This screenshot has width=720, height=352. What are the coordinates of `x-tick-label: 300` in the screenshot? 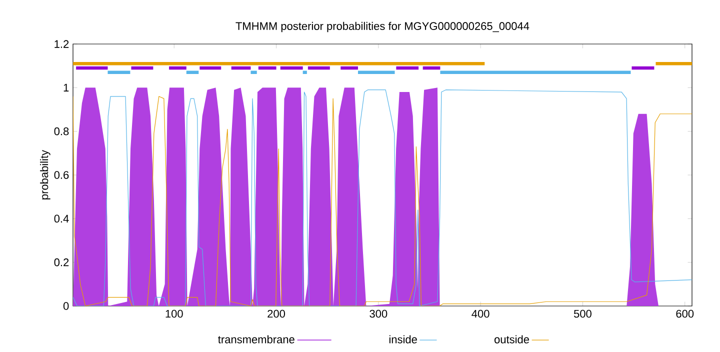 It's located at (379, 314).